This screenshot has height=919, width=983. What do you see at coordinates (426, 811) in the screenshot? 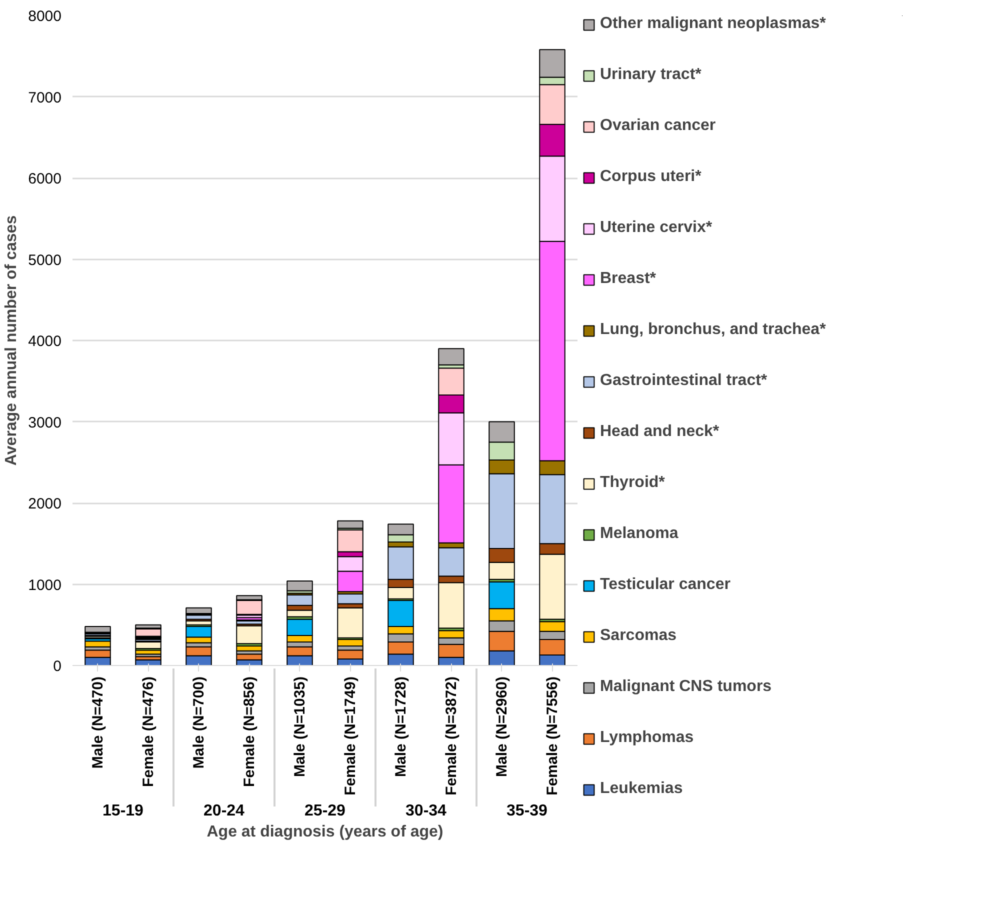
I see `text: 30-34` at bounding box center [426, 811].